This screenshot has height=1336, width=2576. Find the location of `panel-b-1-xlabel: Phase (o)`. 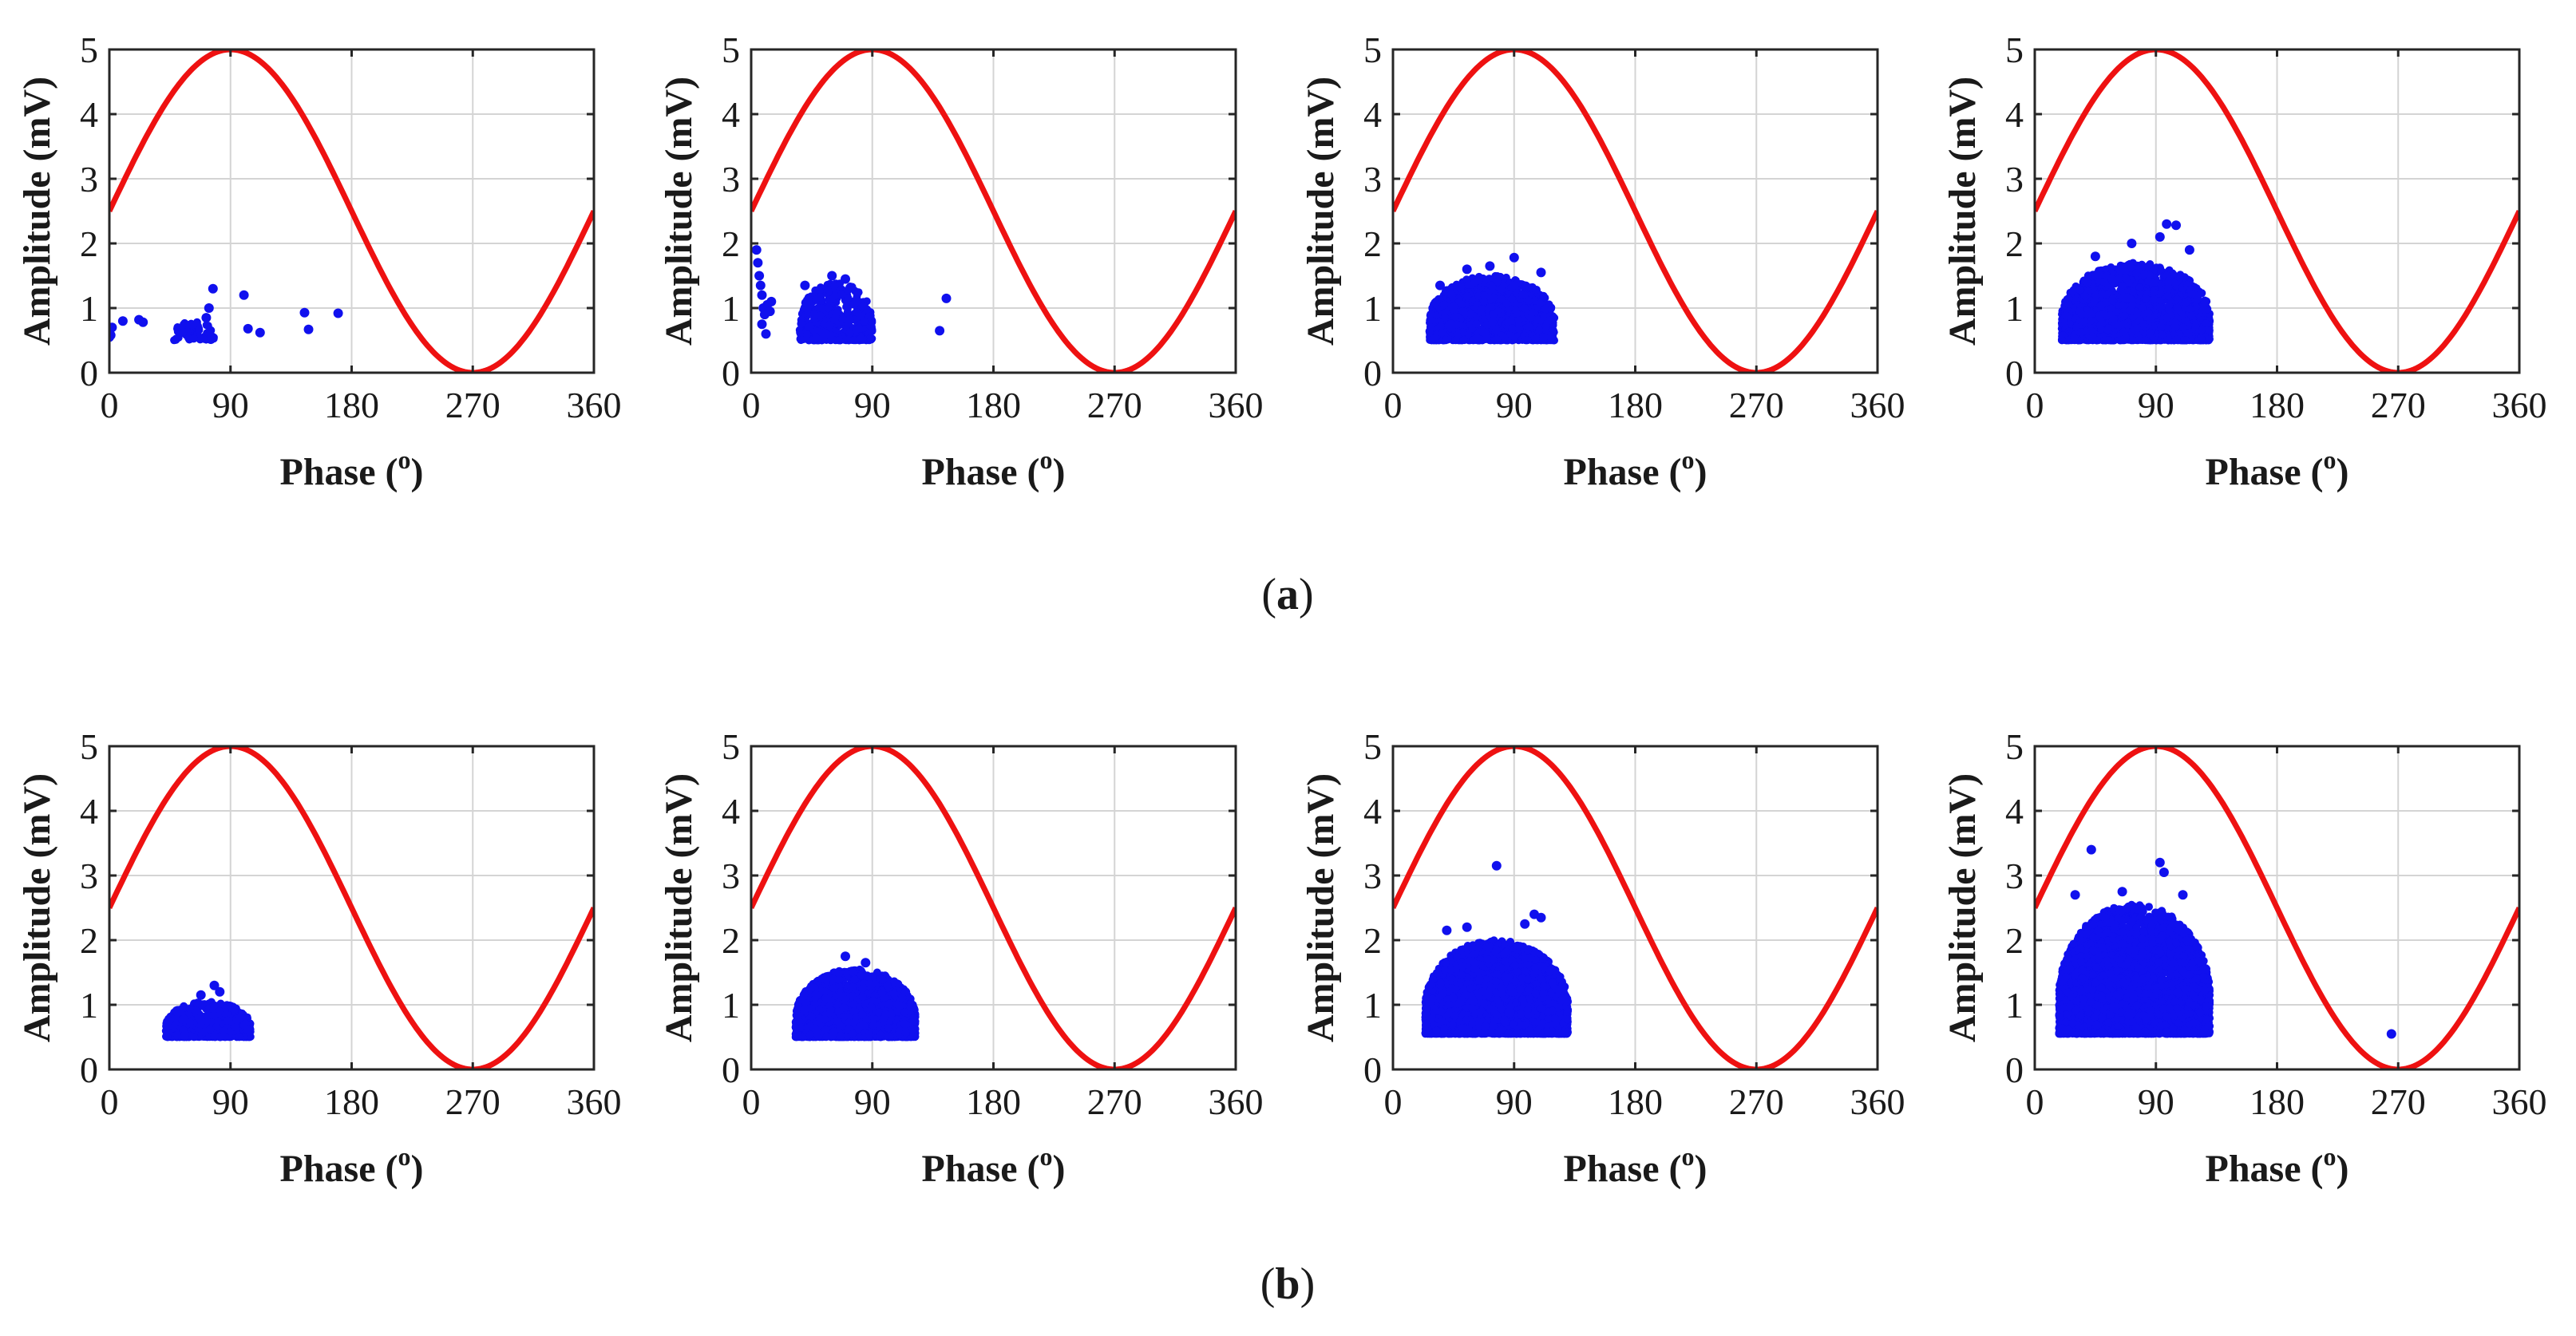

panel-b-1-xlabel: Phase (o) is located at coordinates (352, 1166).